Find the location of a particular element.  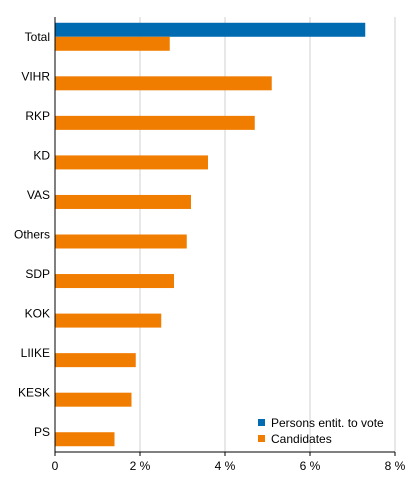

y-category-label: Total is located at coordinates (37, 37).